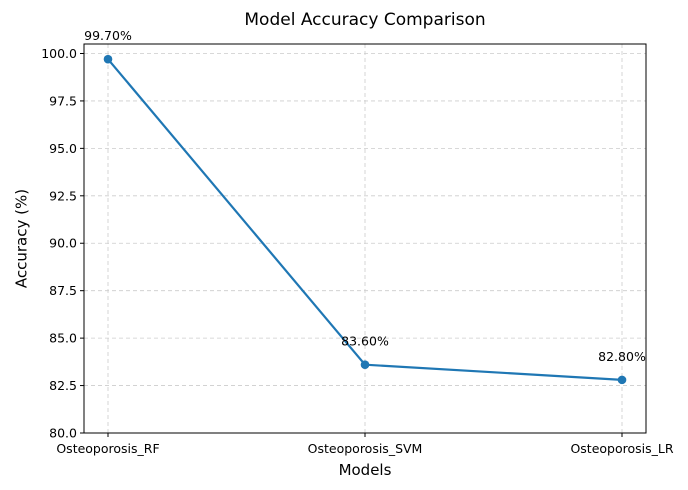 The width and height of the screenshot is (688, 490). Describe the element at coordinates (63, 290) in the screenshot. I see `y-tick-label: 87.5` at that location.